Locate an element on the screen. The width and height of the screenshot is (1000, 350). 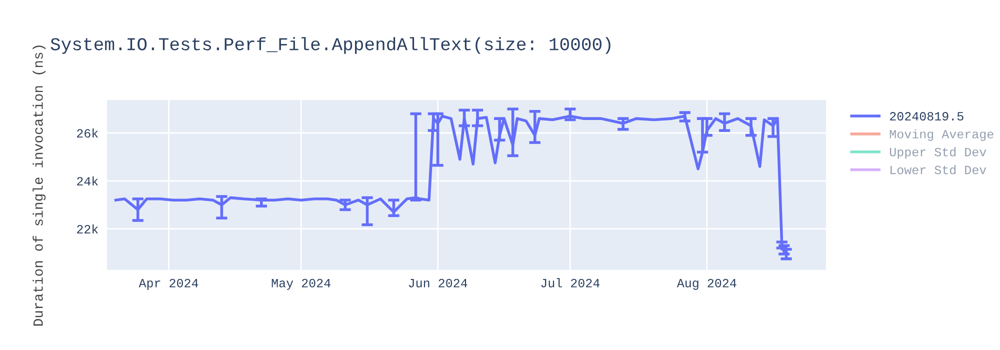
legend-label: Moving Average is located at coordinates (942, 135).